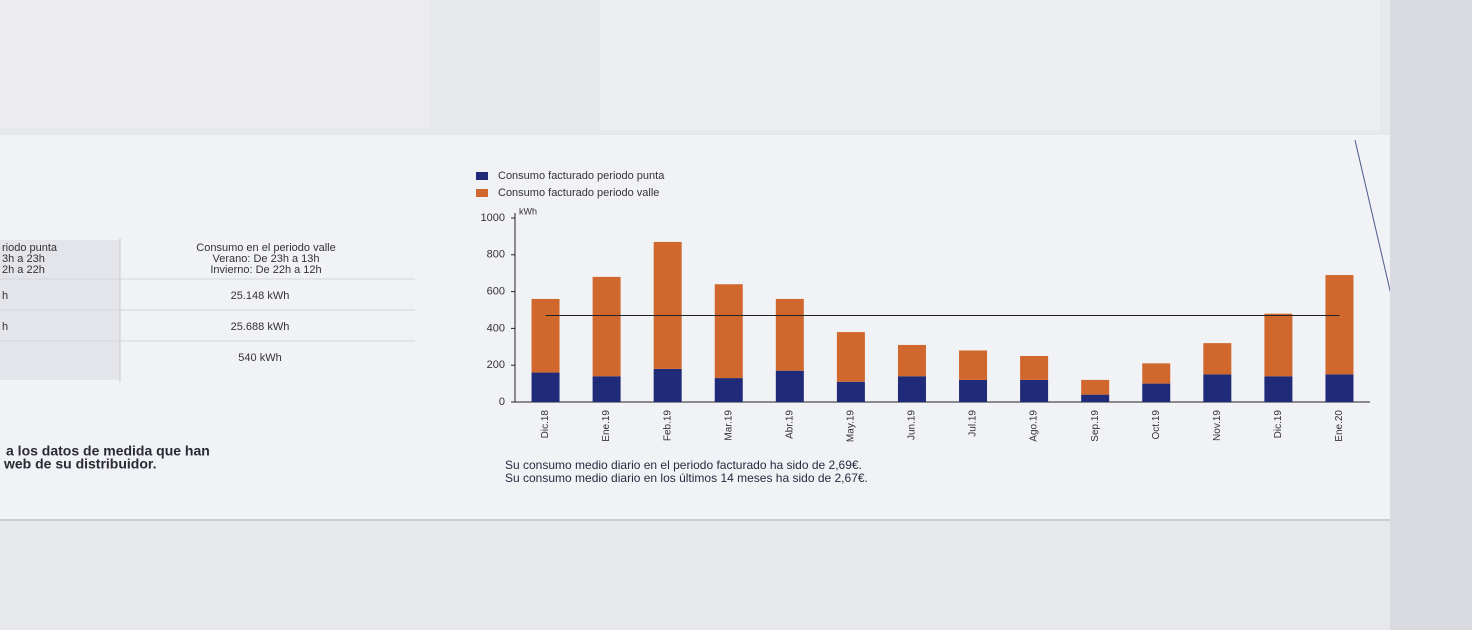 This screenshot has width=1472, height=630. I want to click on x-tick-label: Jun.19, so click(912, 425).